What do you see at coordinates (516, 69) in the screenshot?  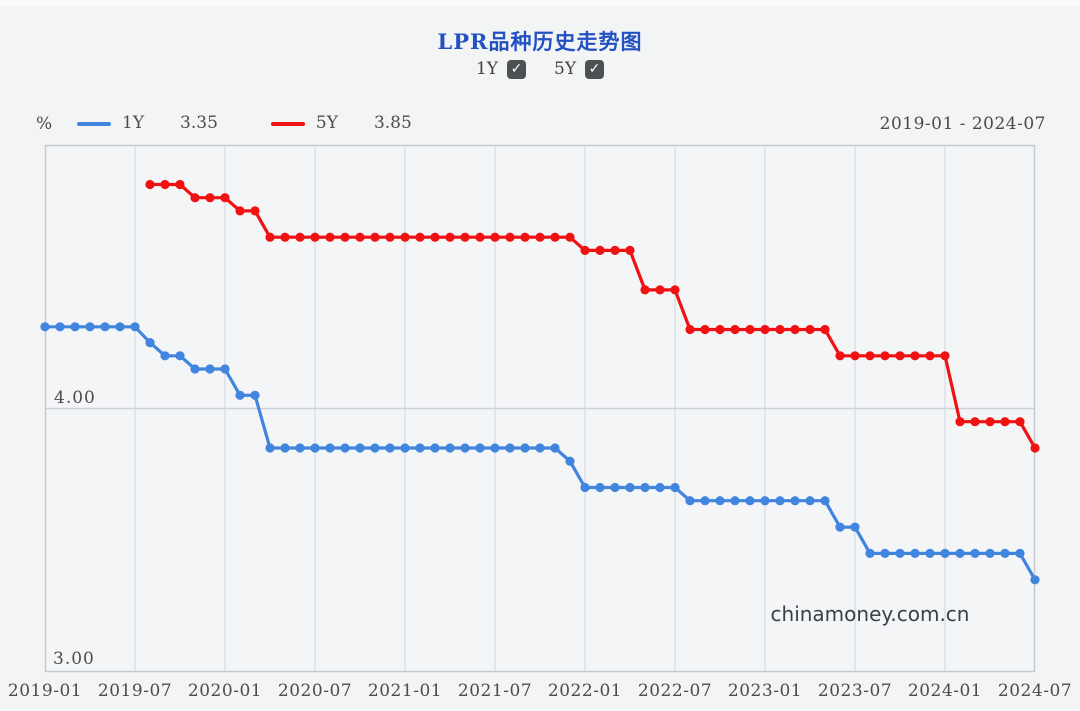 I see `1y-checkbox: ✓` at bounding box center [516, 69].